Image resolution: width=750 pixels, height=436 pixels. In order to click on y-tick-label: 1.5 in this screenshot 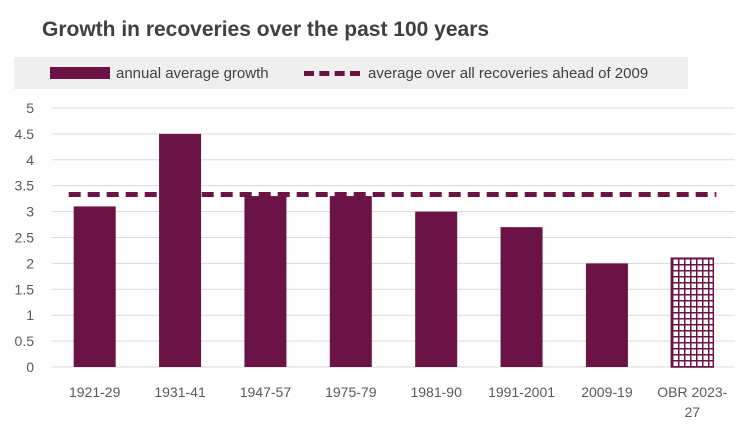, I will do `click(25, 289)`.